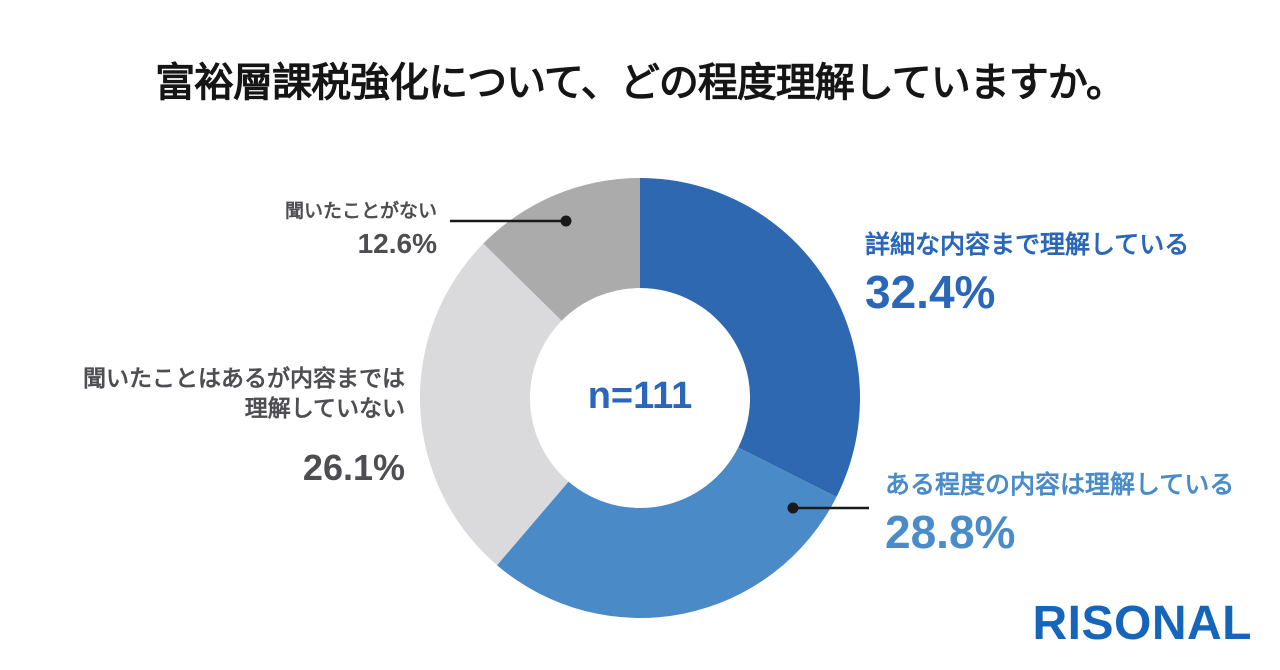  I want to click on callout-some: ある程度の内容は理解している 28.8%, so click(1059, 513).